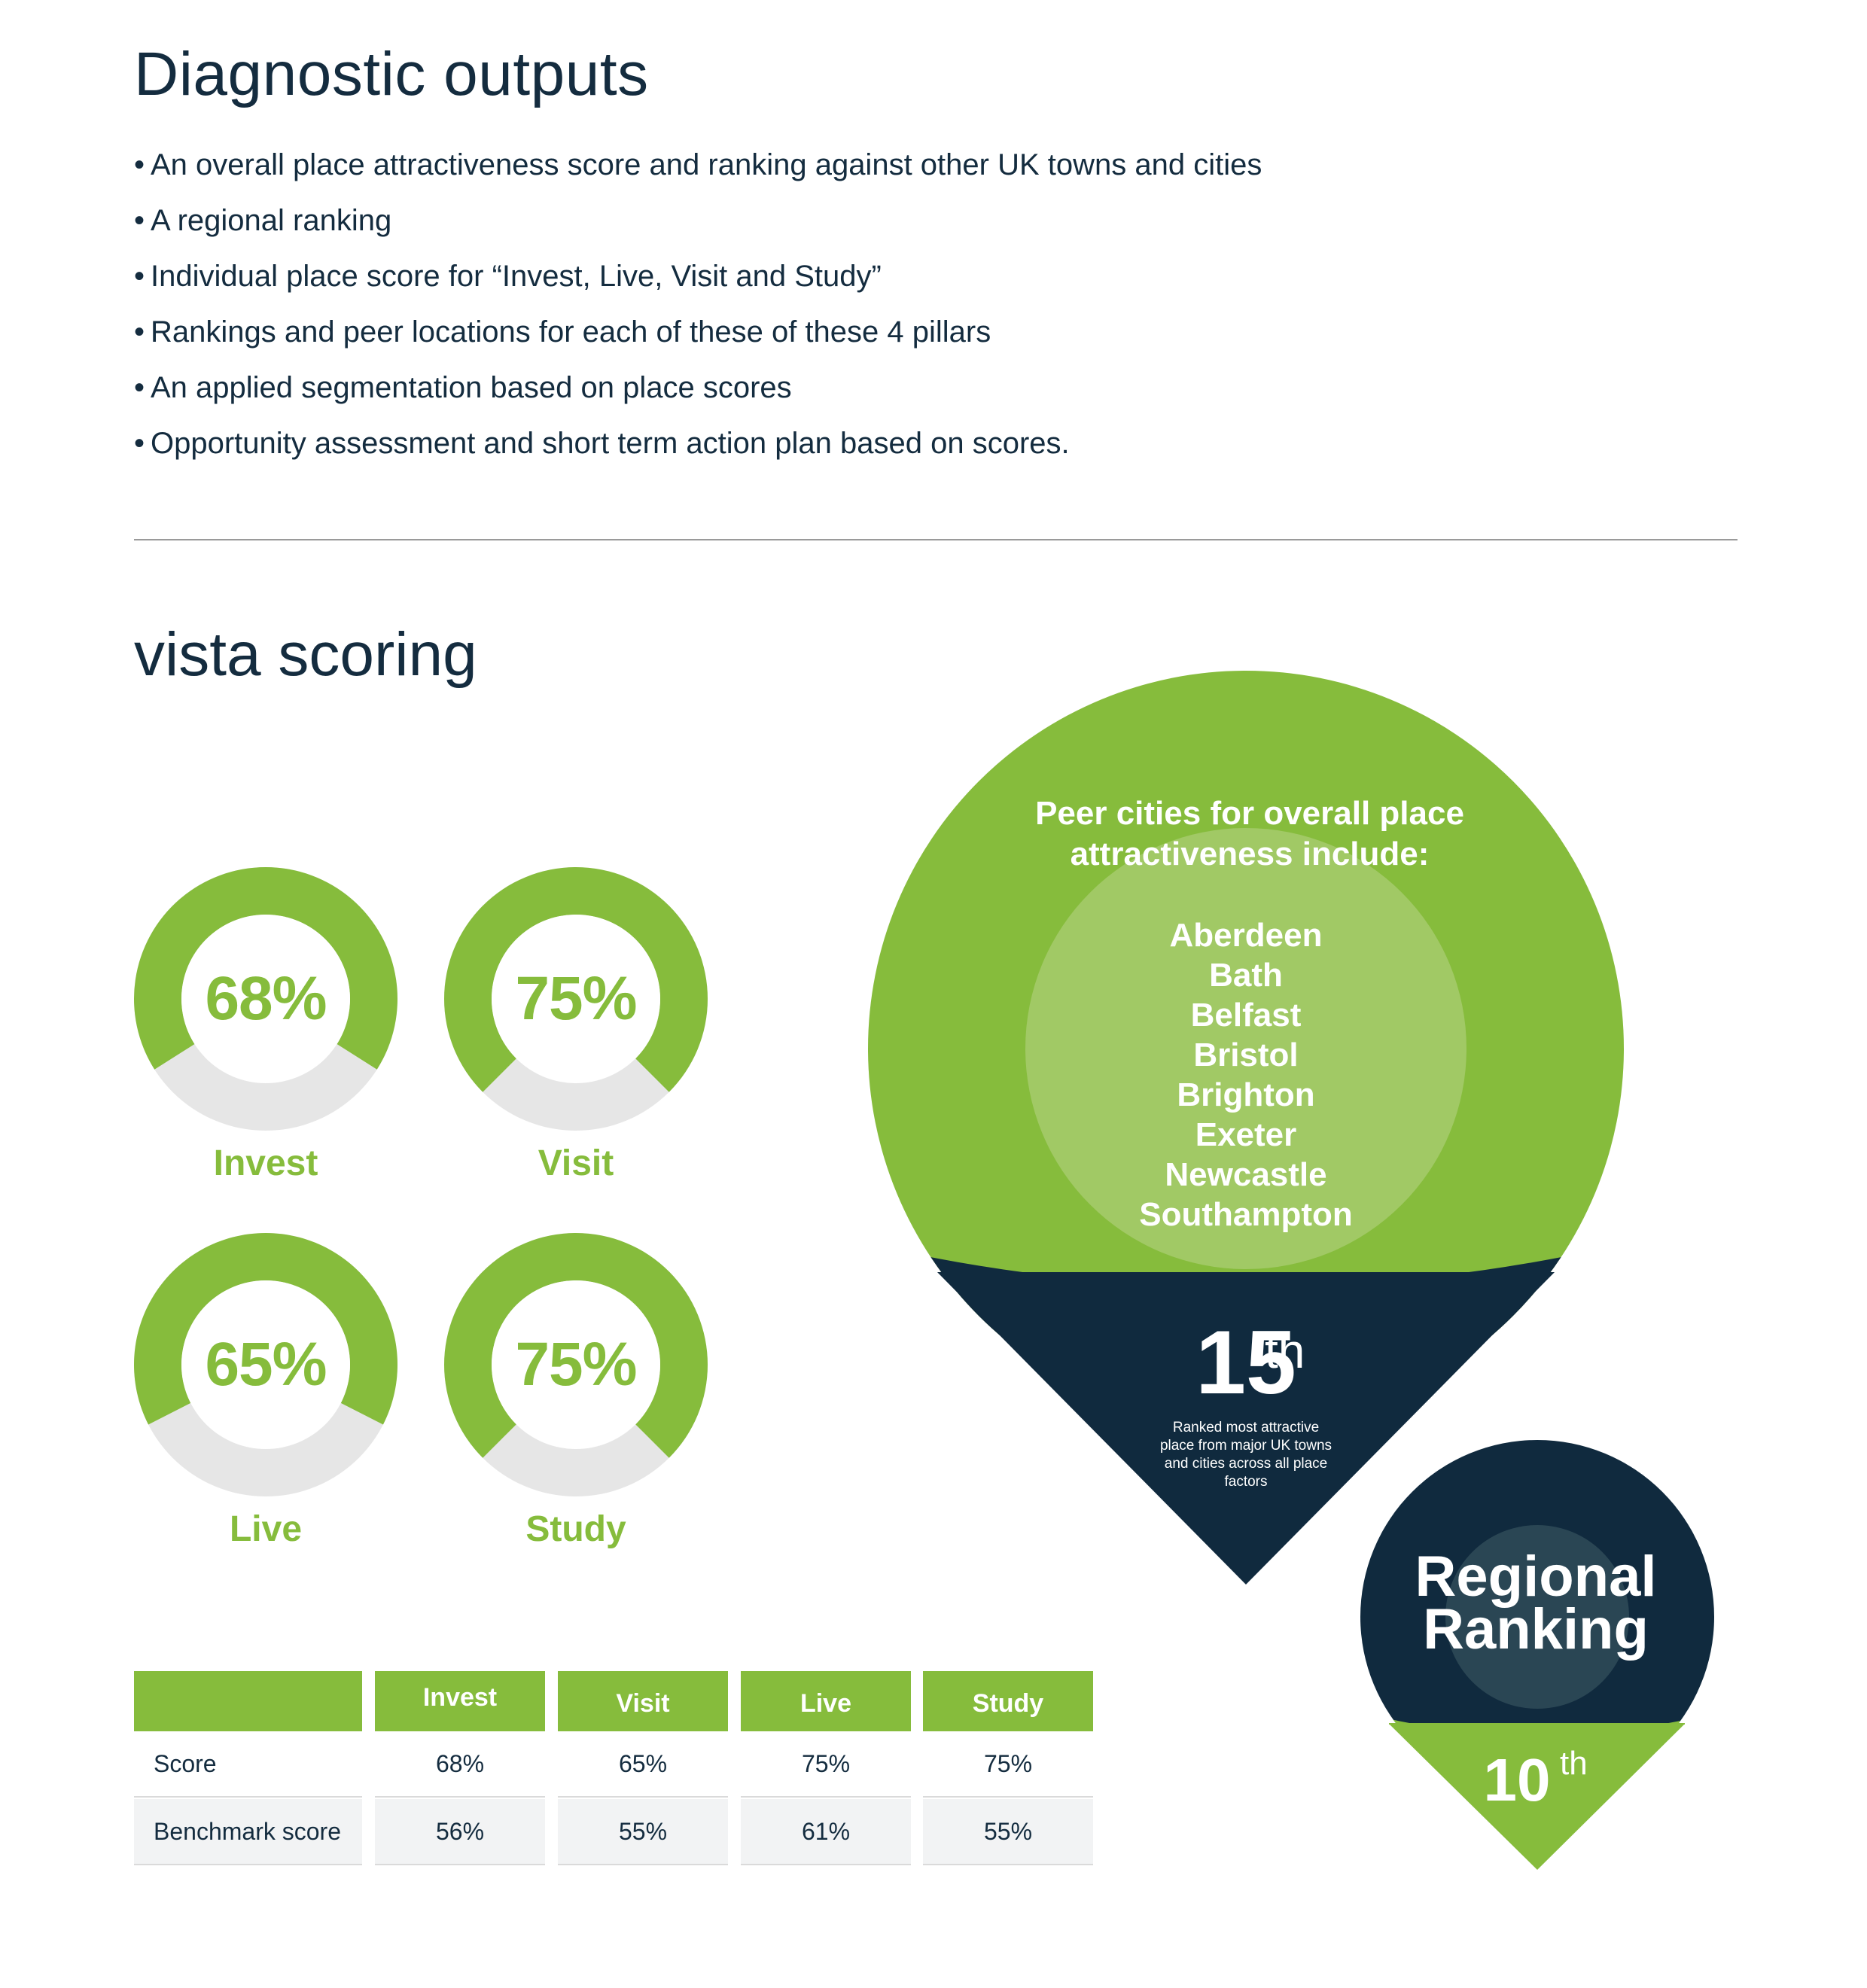  Describe the element at coordinates (263, 220) in the screenshot. I see `list-item: • A regional ranking` at that location.